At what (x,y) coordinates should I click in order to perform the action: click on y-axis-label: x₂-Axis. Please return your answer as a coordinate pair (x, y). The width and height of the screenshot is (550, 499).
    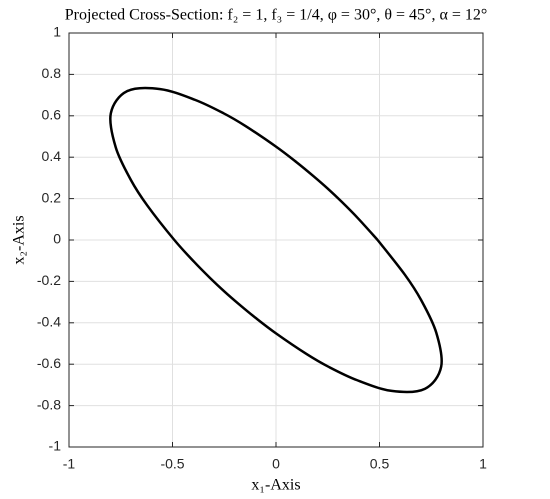
    Looking at the image, I should click on (19, 239).